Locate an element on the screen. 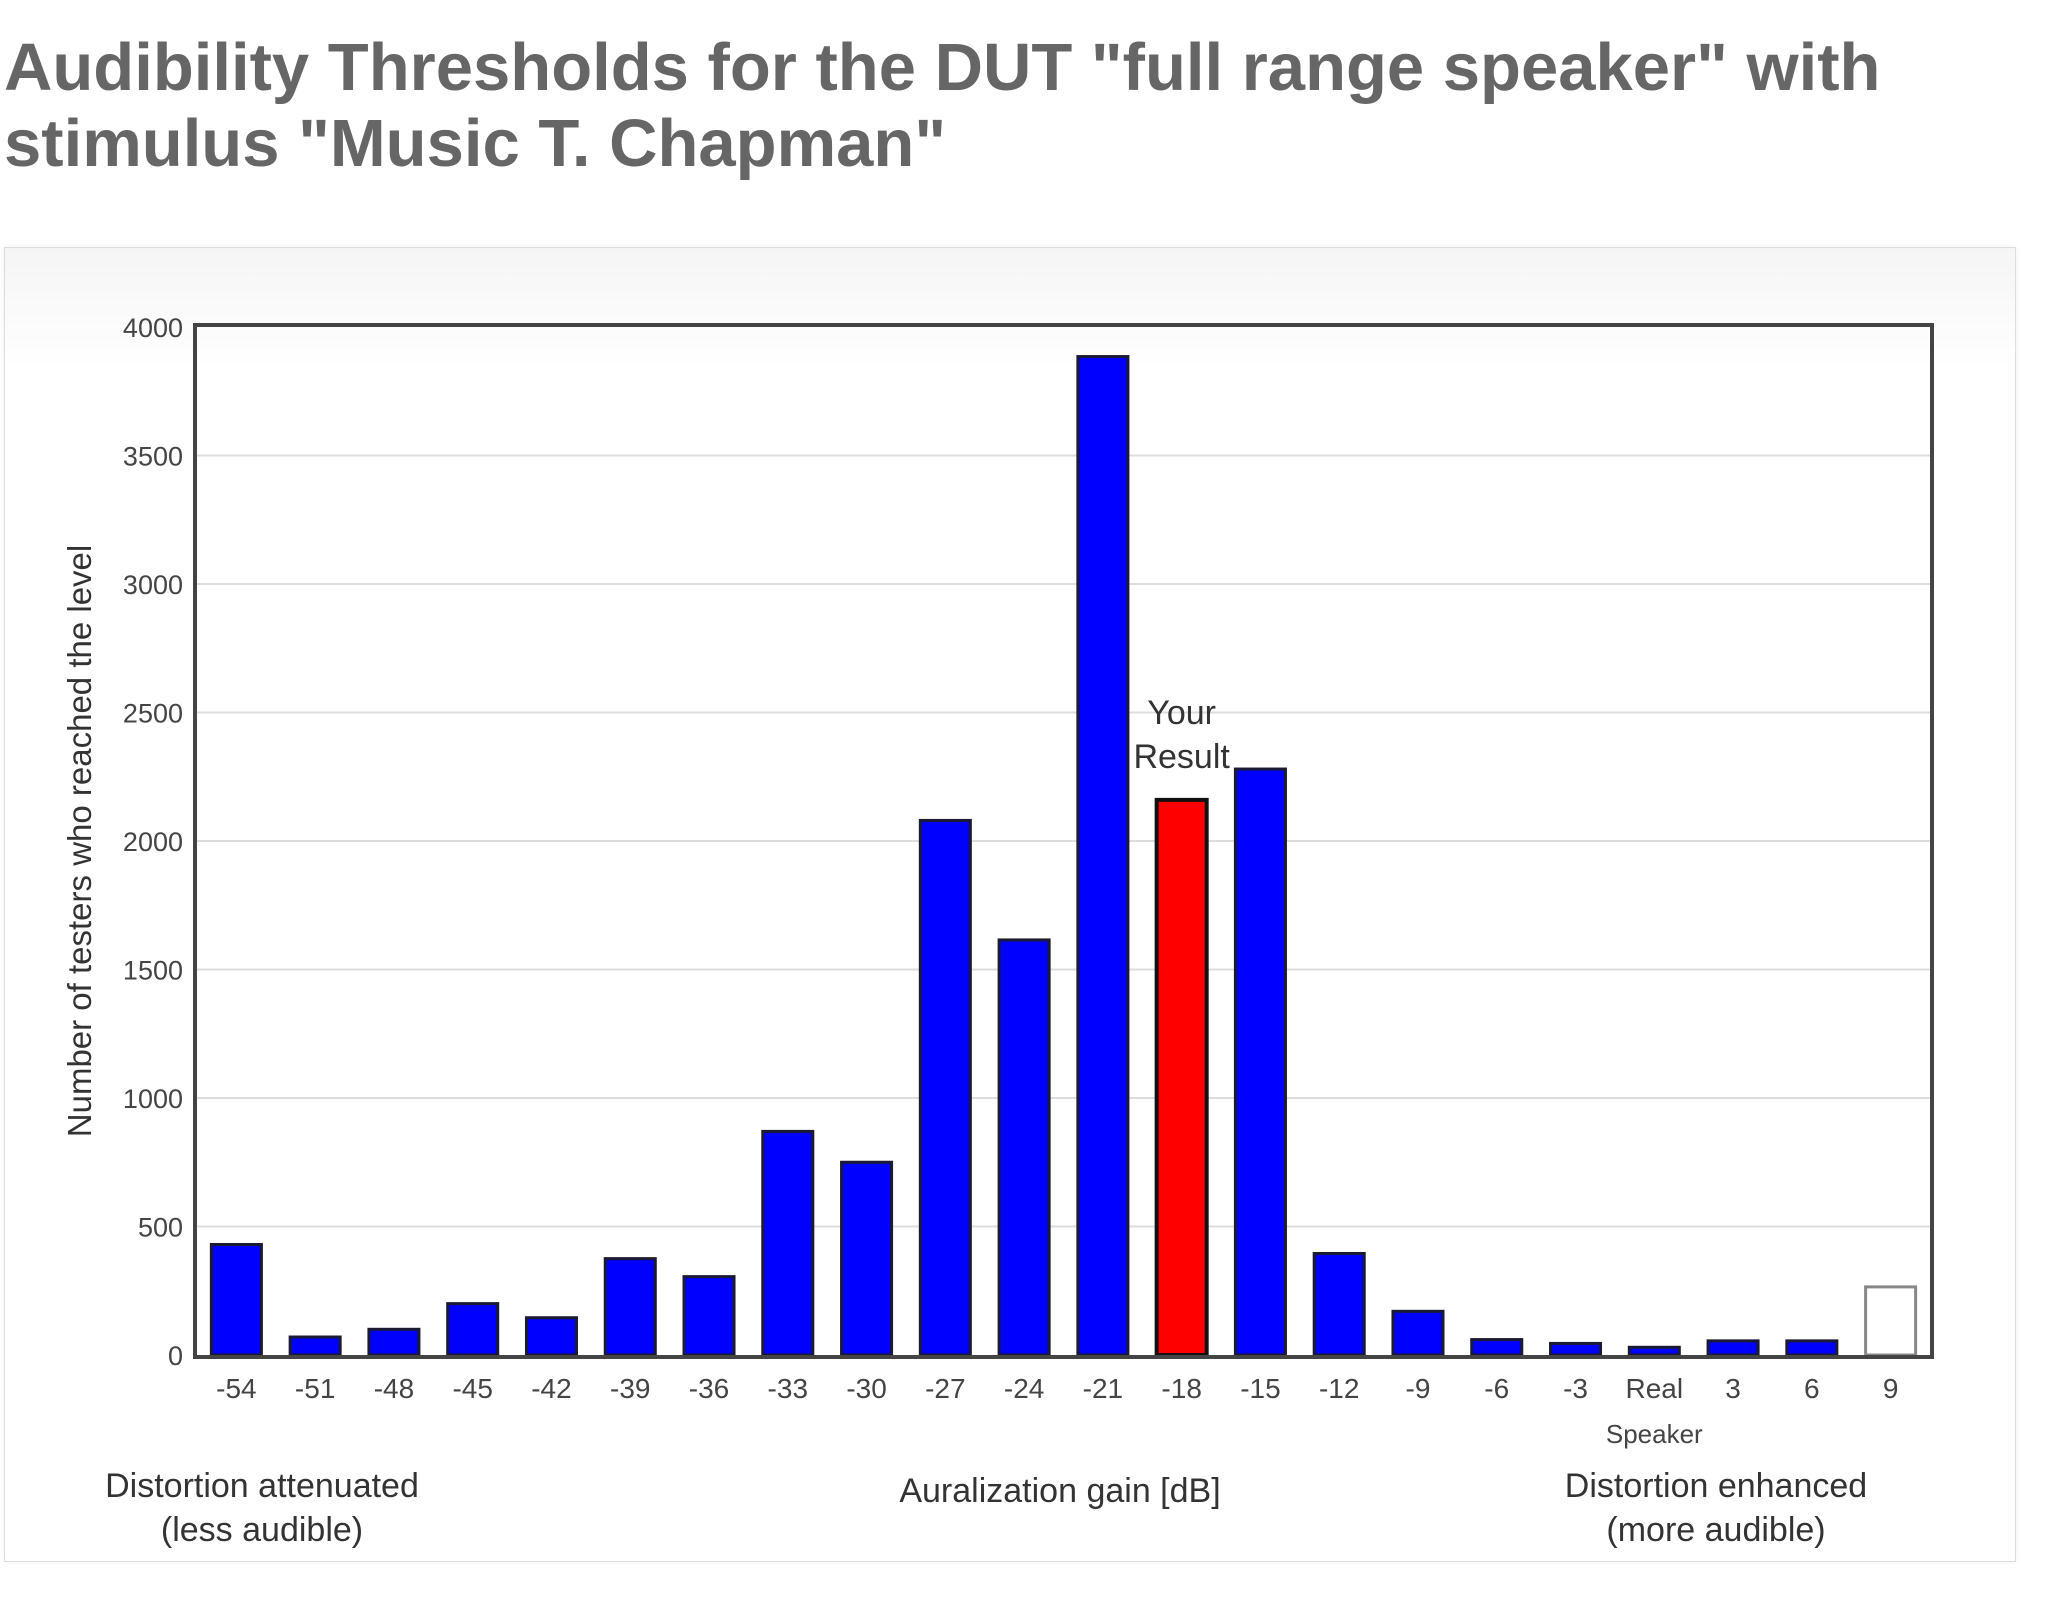 The width and height of the screenshot is (2046, 1624). left-annotation: Distortion attenuated (less audible) is located at coordinates (262, 1508).